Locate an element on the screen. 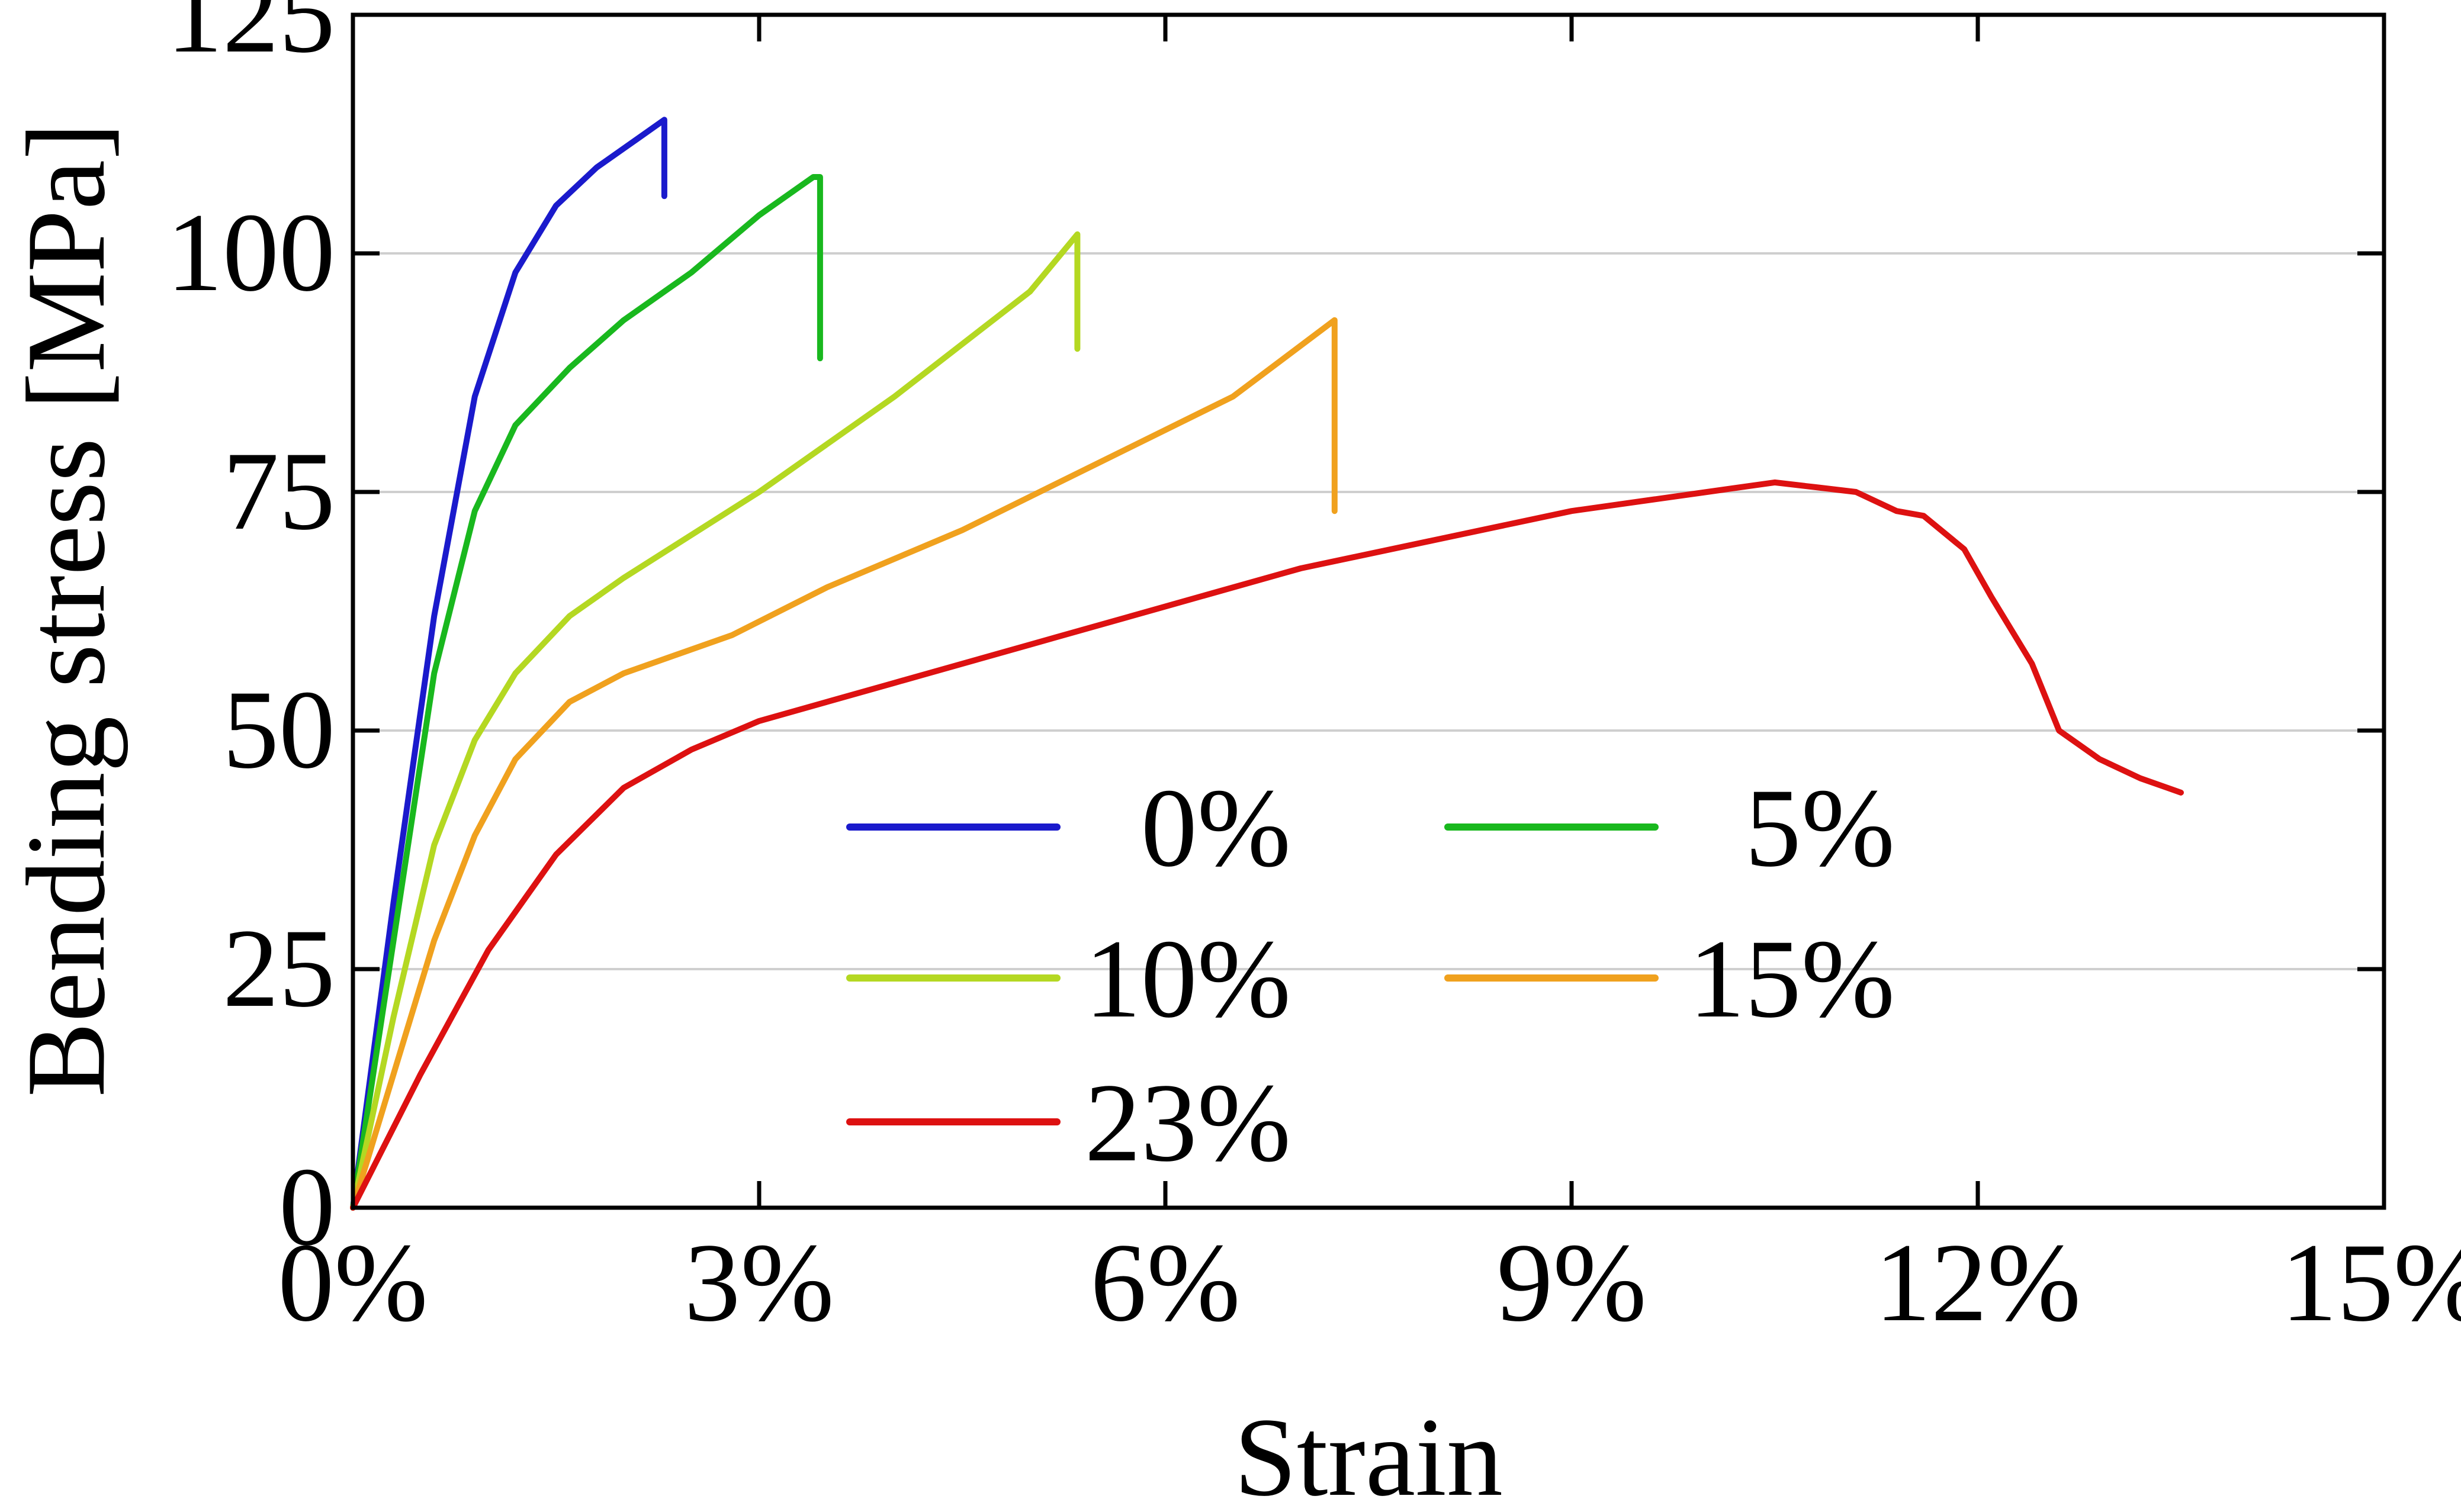 The height and width of the screenshot is (1512, 2461). series-line-5pct is located at coordinates (586, 692).